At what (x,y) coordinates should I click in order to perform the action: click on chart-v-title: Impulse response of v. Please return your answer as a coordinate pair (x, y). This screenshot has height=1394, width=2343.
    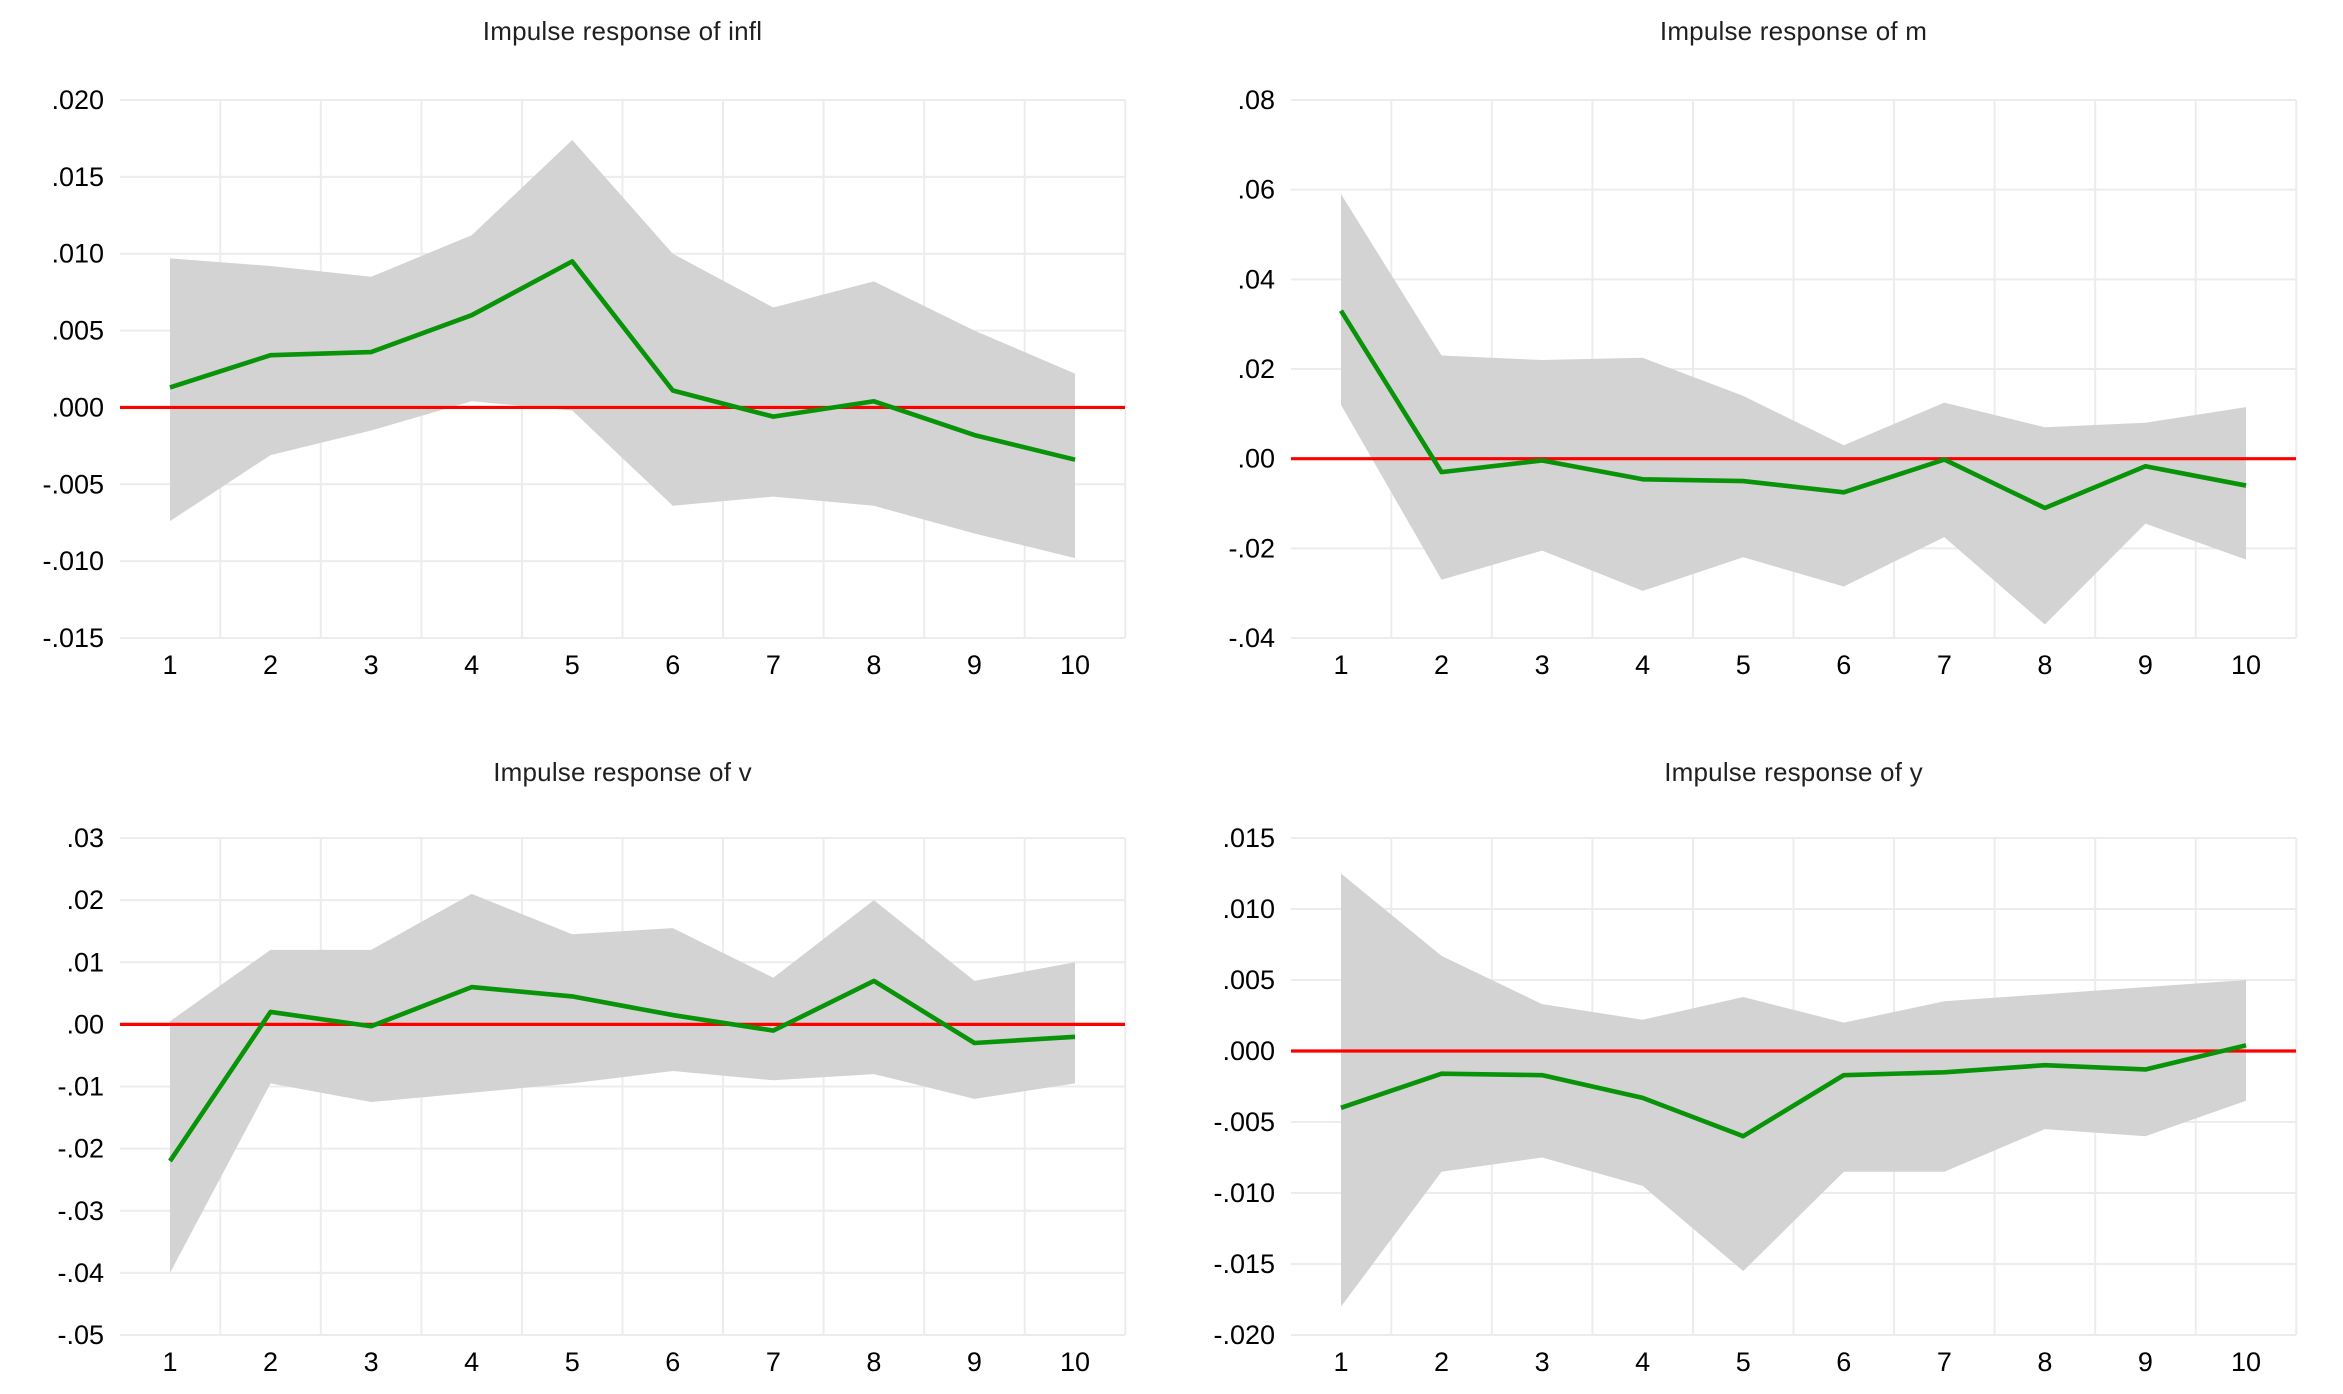
    Looking at the image, I should click on (622, 772).